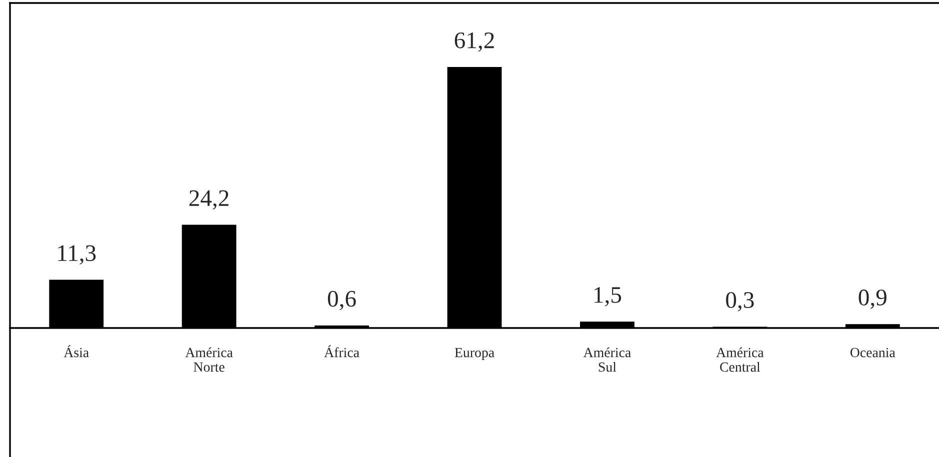  What do you see at coordinates (873, 353) in the screenshot?
I see `x-tick-label: Oceania` at bounding box center [873, 353].